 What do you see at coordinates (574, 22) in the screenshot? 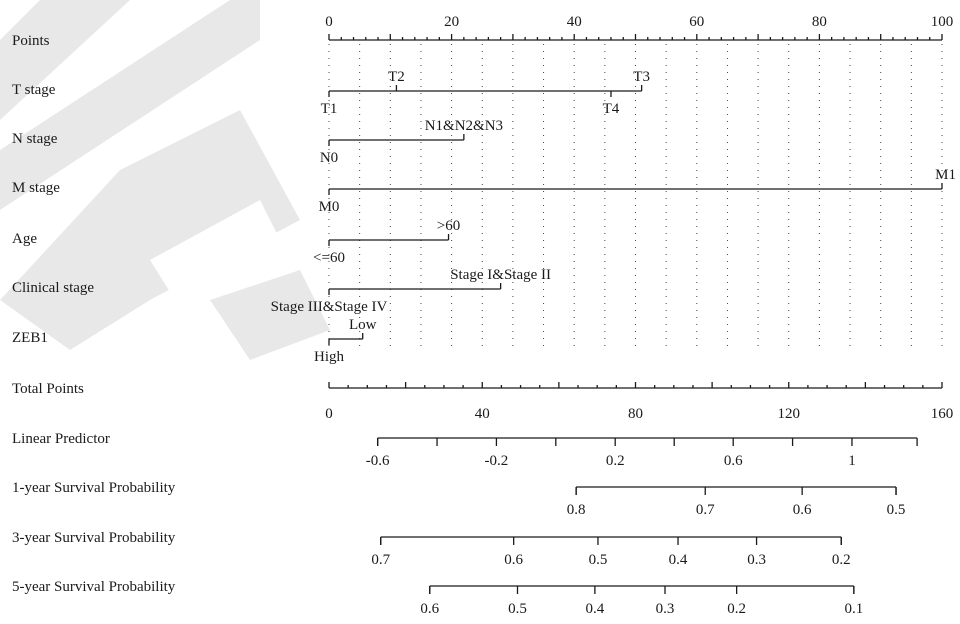
I see `points-axis-tick-label: 40` at bounding box center [574, 22].